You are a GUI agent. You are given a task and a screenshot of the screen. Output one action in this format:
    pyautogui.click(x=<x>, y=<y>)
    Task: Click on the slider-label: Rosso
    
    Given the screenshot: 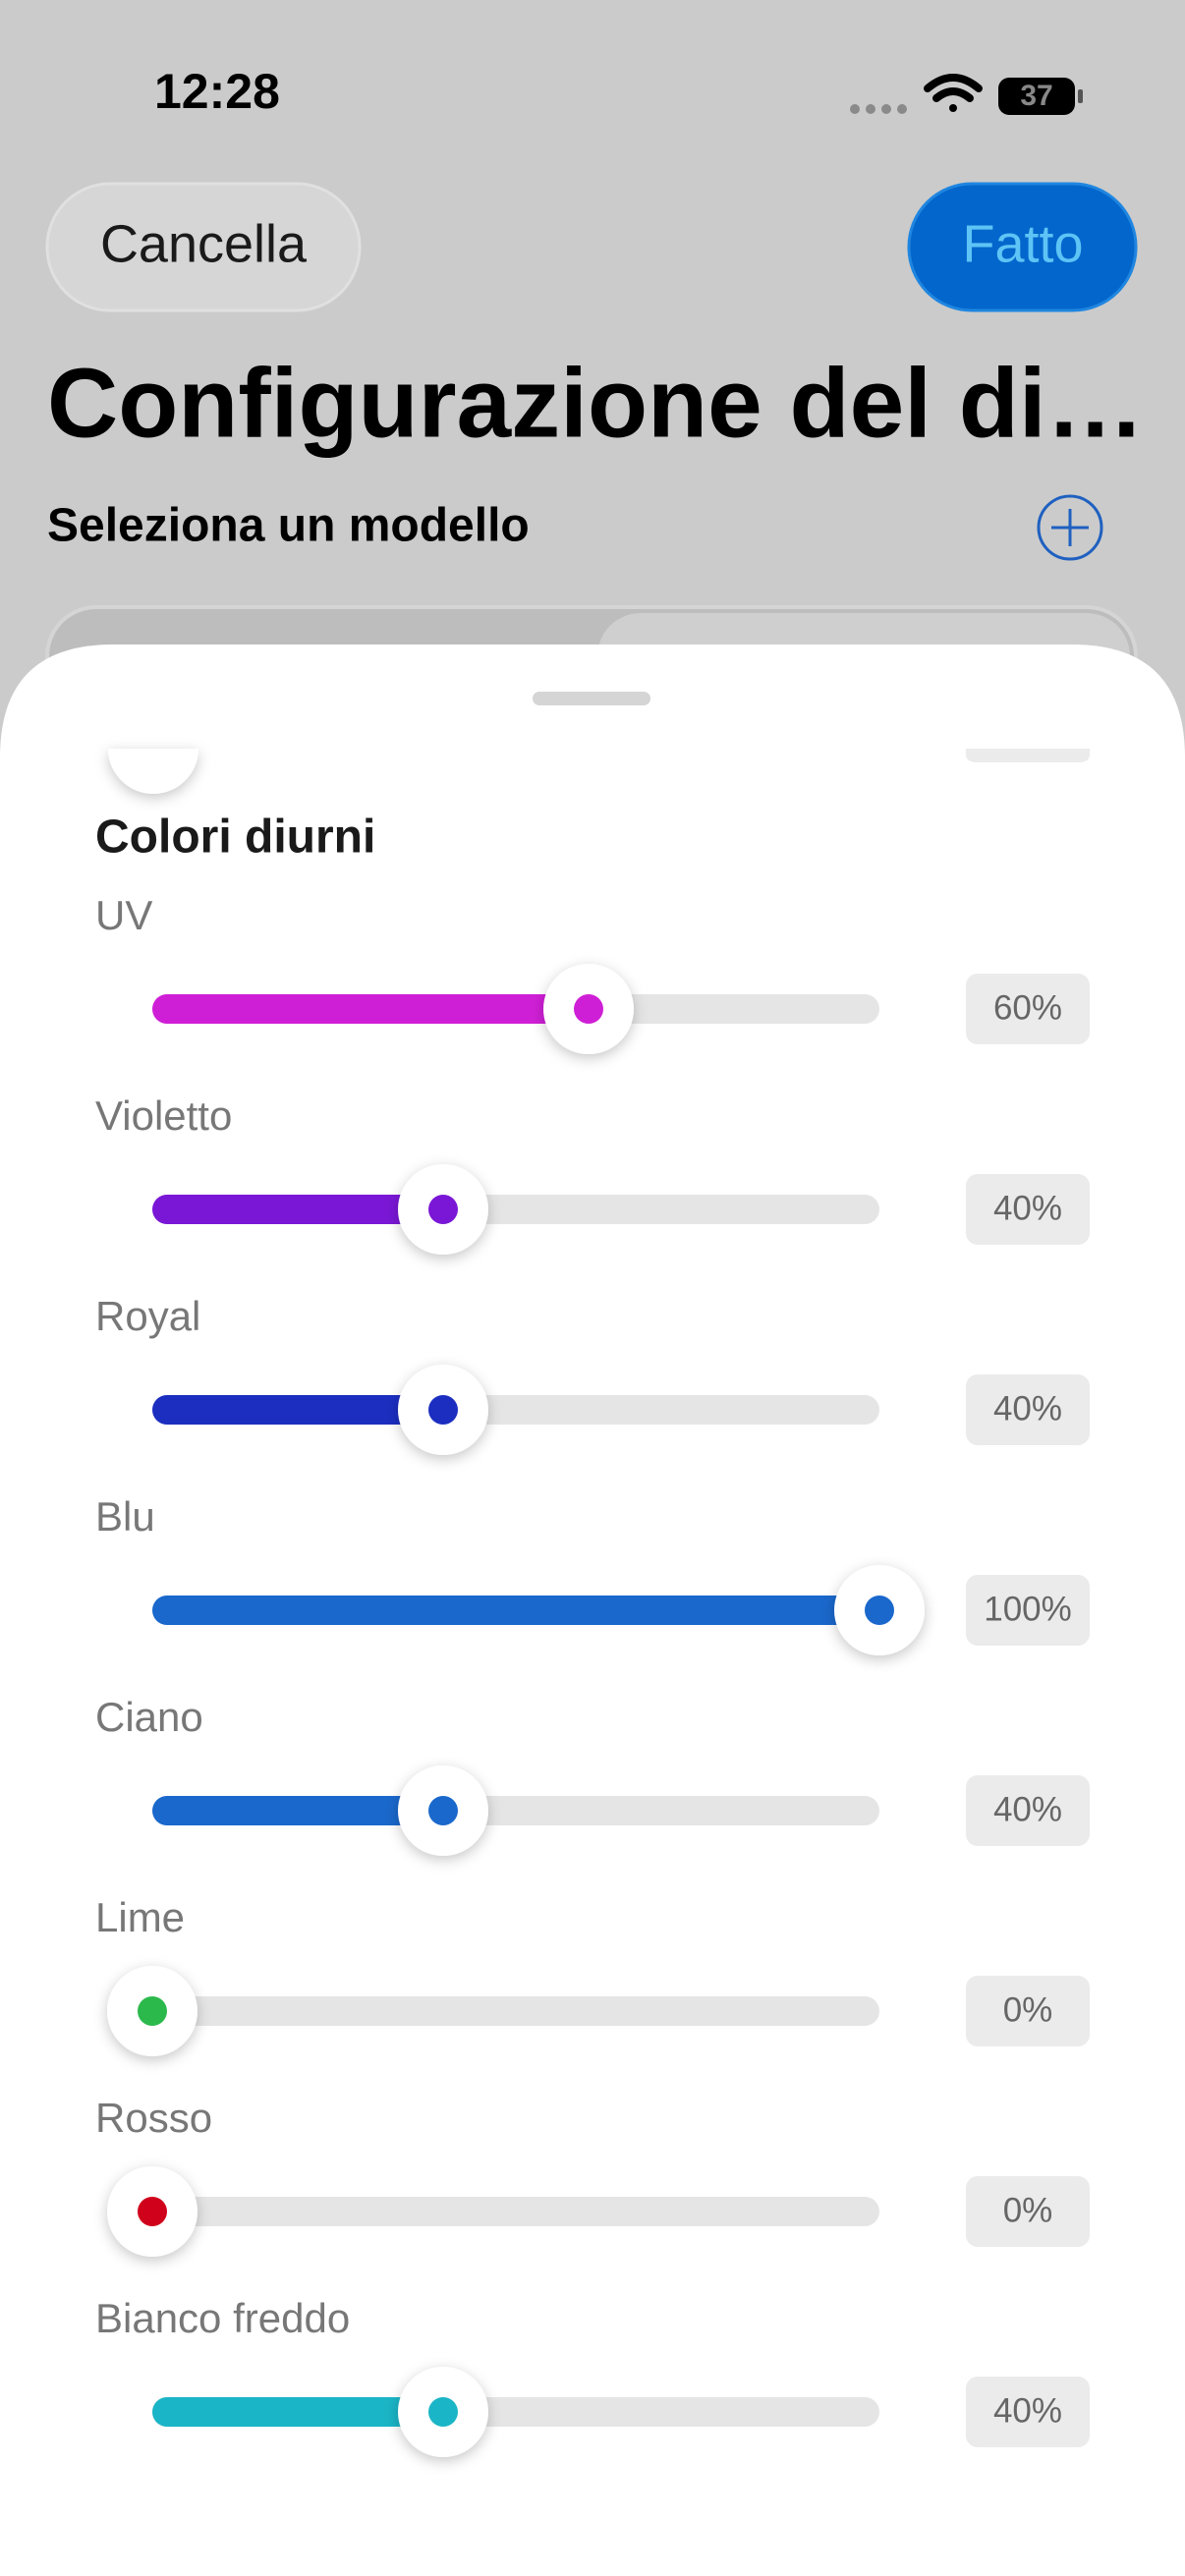 What is the action you would take?
    pyautogui.click(x=153, y=2118)
    